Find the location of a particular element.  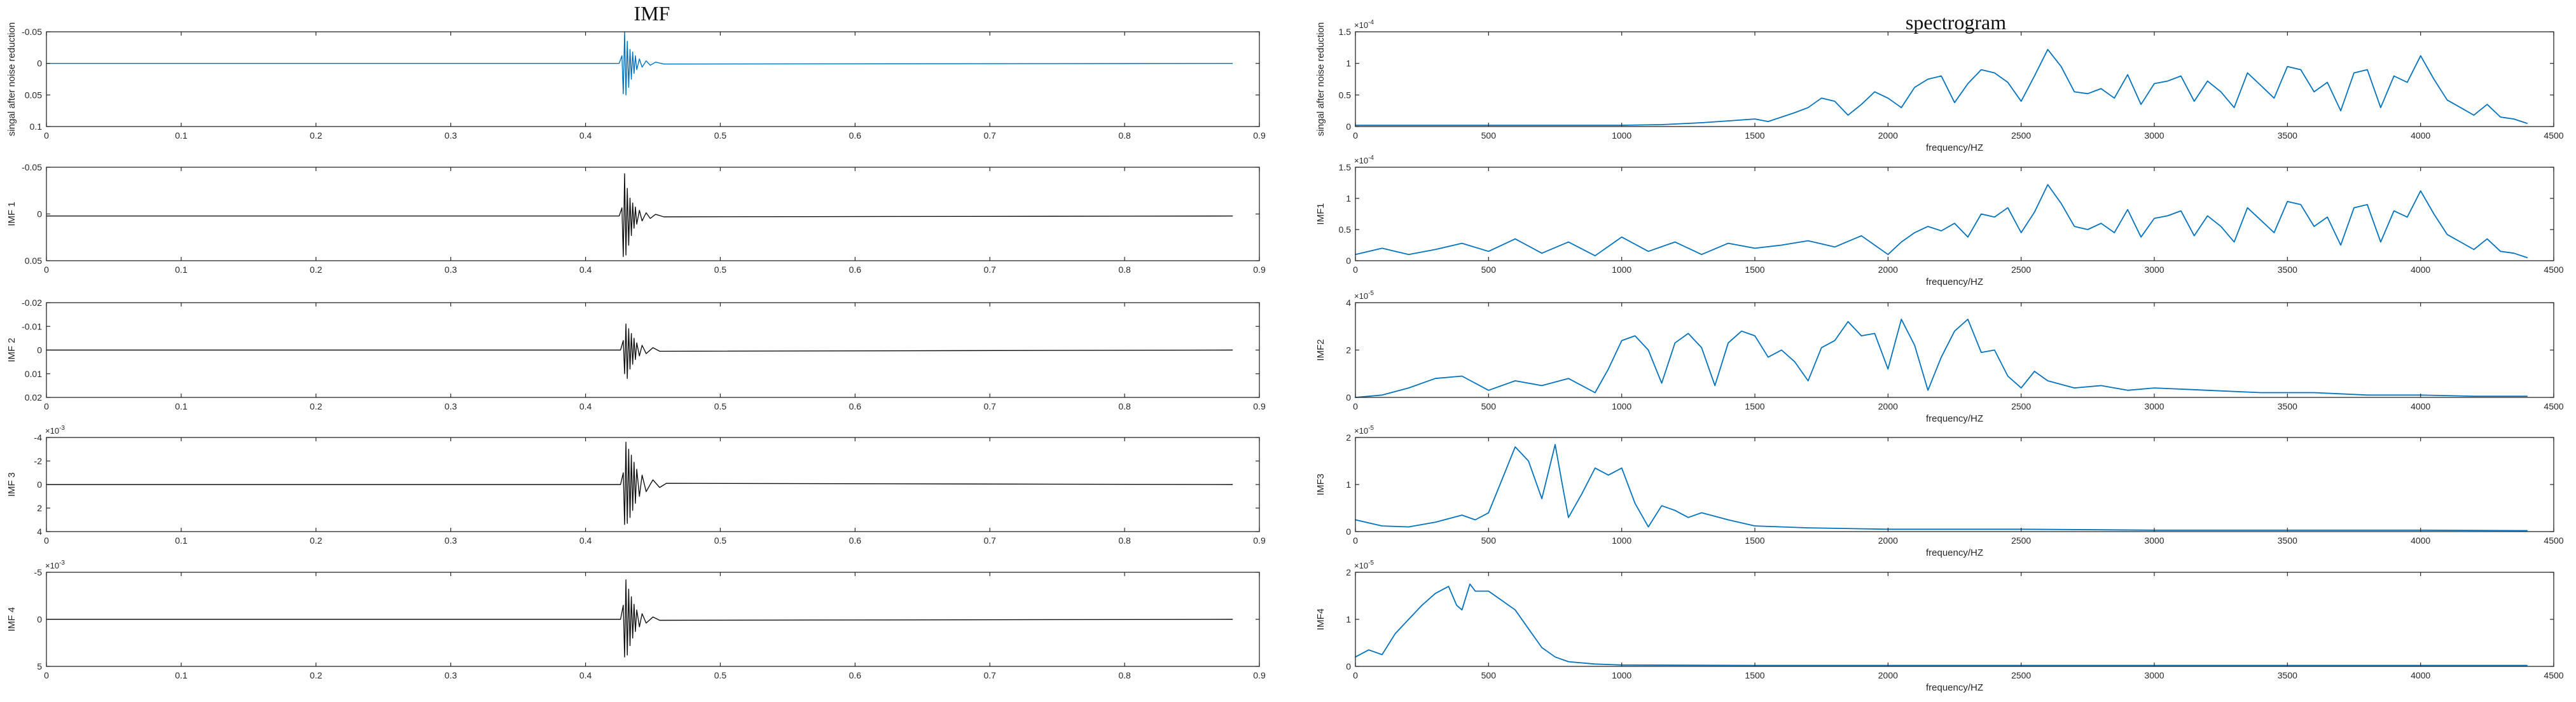

y-tick-label: 1.5 is located at coordinates (1345, 32).